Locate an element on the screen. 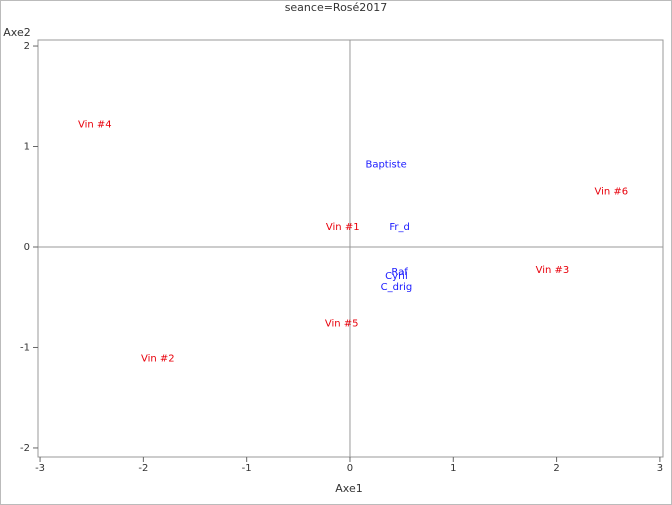  x-tick-label: -3 is located at coordinates (40, 468).